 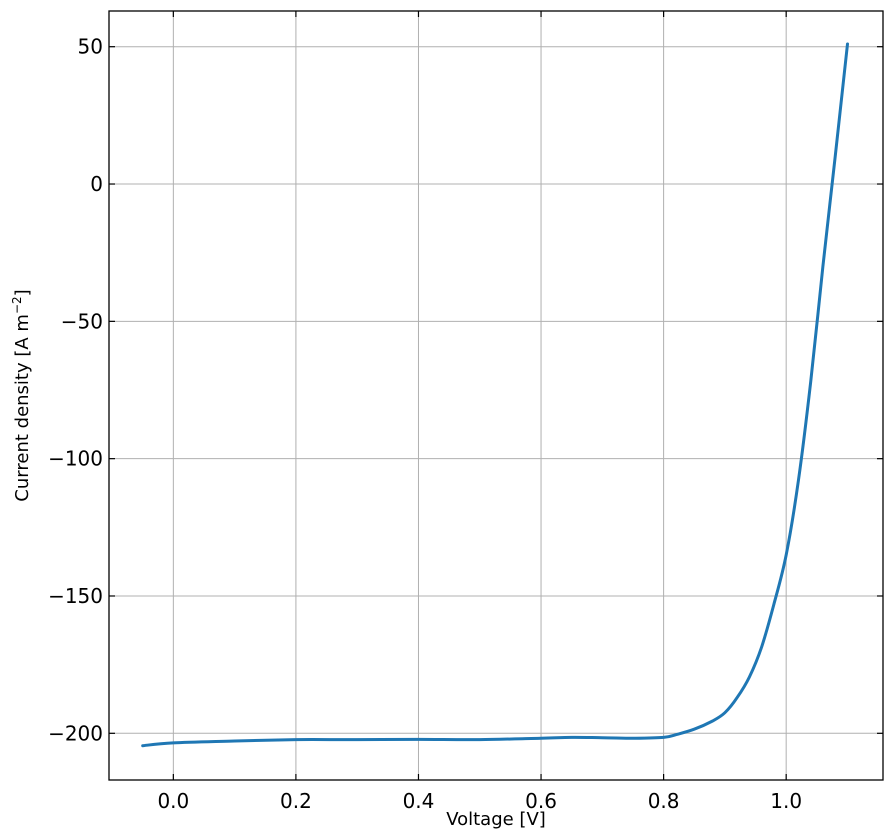 What do you see at coordinates (664, 801) in the screenshot?
I see `x-tick-label: 0.8` at bounding box center [664, 801].